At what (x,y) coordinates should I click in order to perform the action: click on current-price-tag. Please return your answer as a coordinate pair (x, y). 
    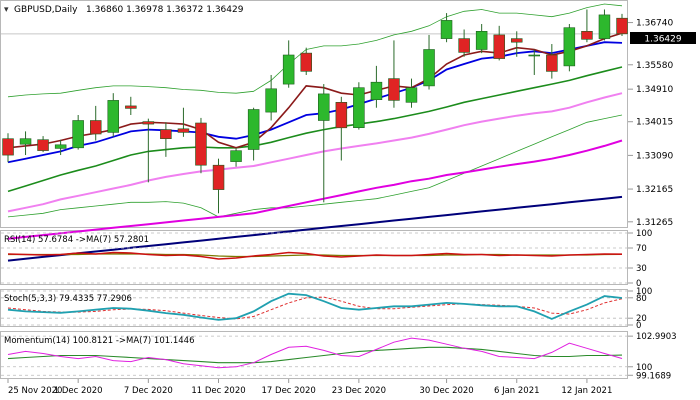
    Looking at the image, I should click on (663, 38).